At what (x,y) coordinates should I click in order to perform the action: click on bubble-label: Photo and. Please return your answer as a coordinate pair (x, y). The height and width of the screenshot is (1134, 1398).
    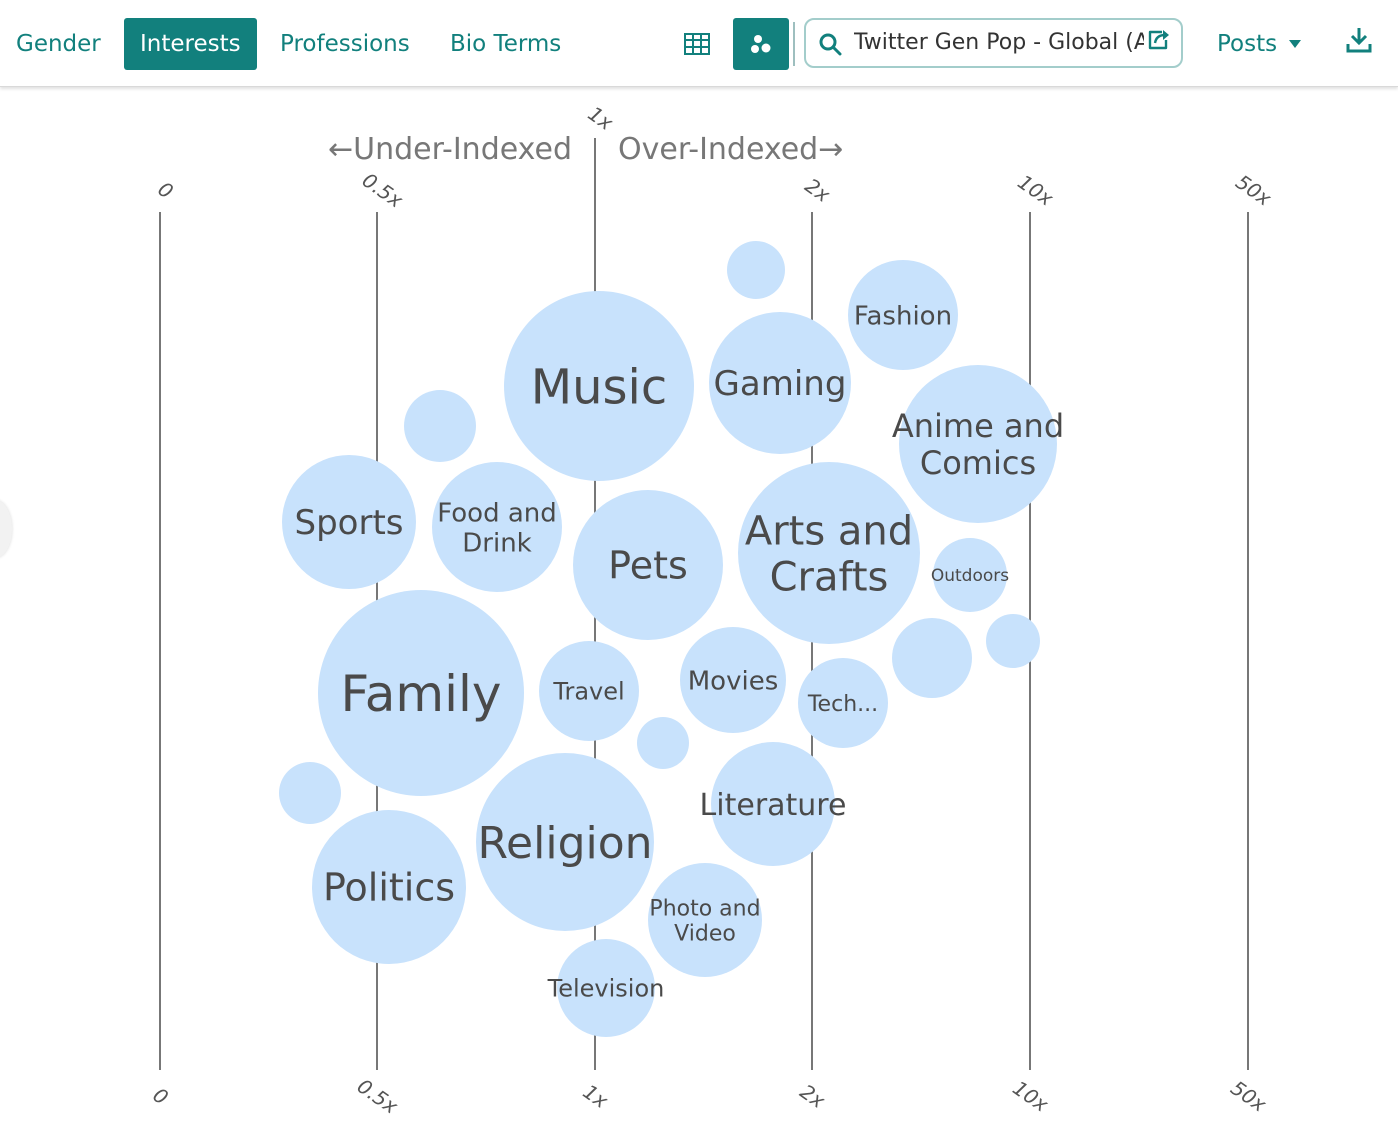
    Looking at the image, I should click on (704, 908).